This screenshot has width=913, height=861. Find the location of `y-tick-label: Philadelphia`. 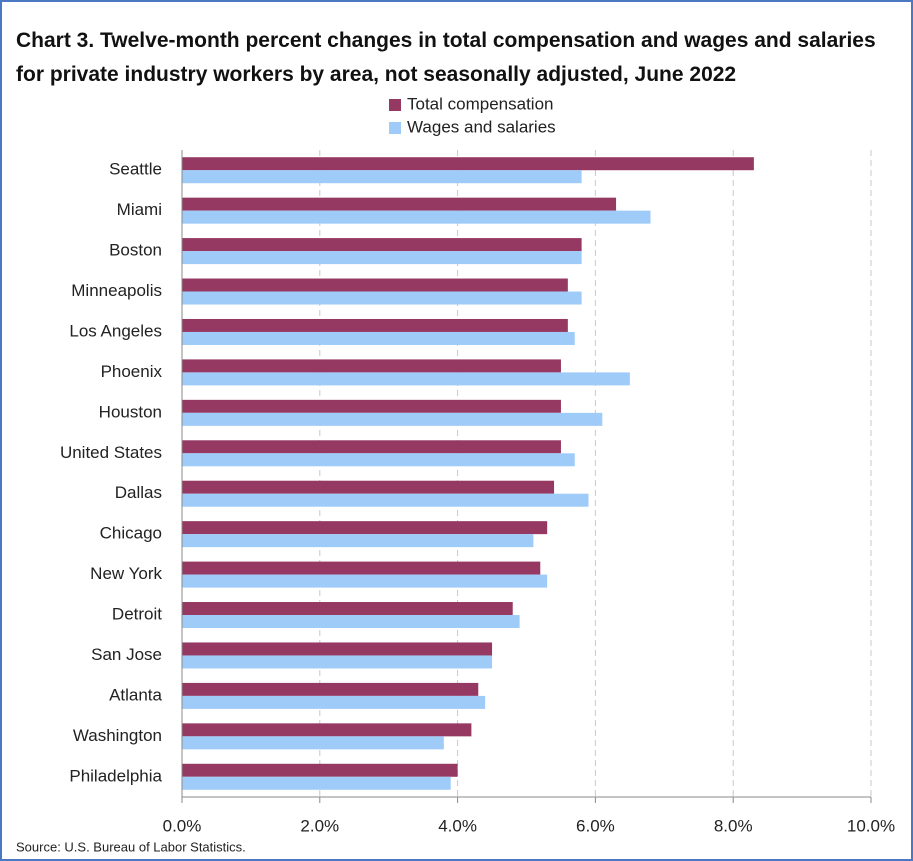

y-tick-label: Philadelphia is located at coordinates (115, 775).